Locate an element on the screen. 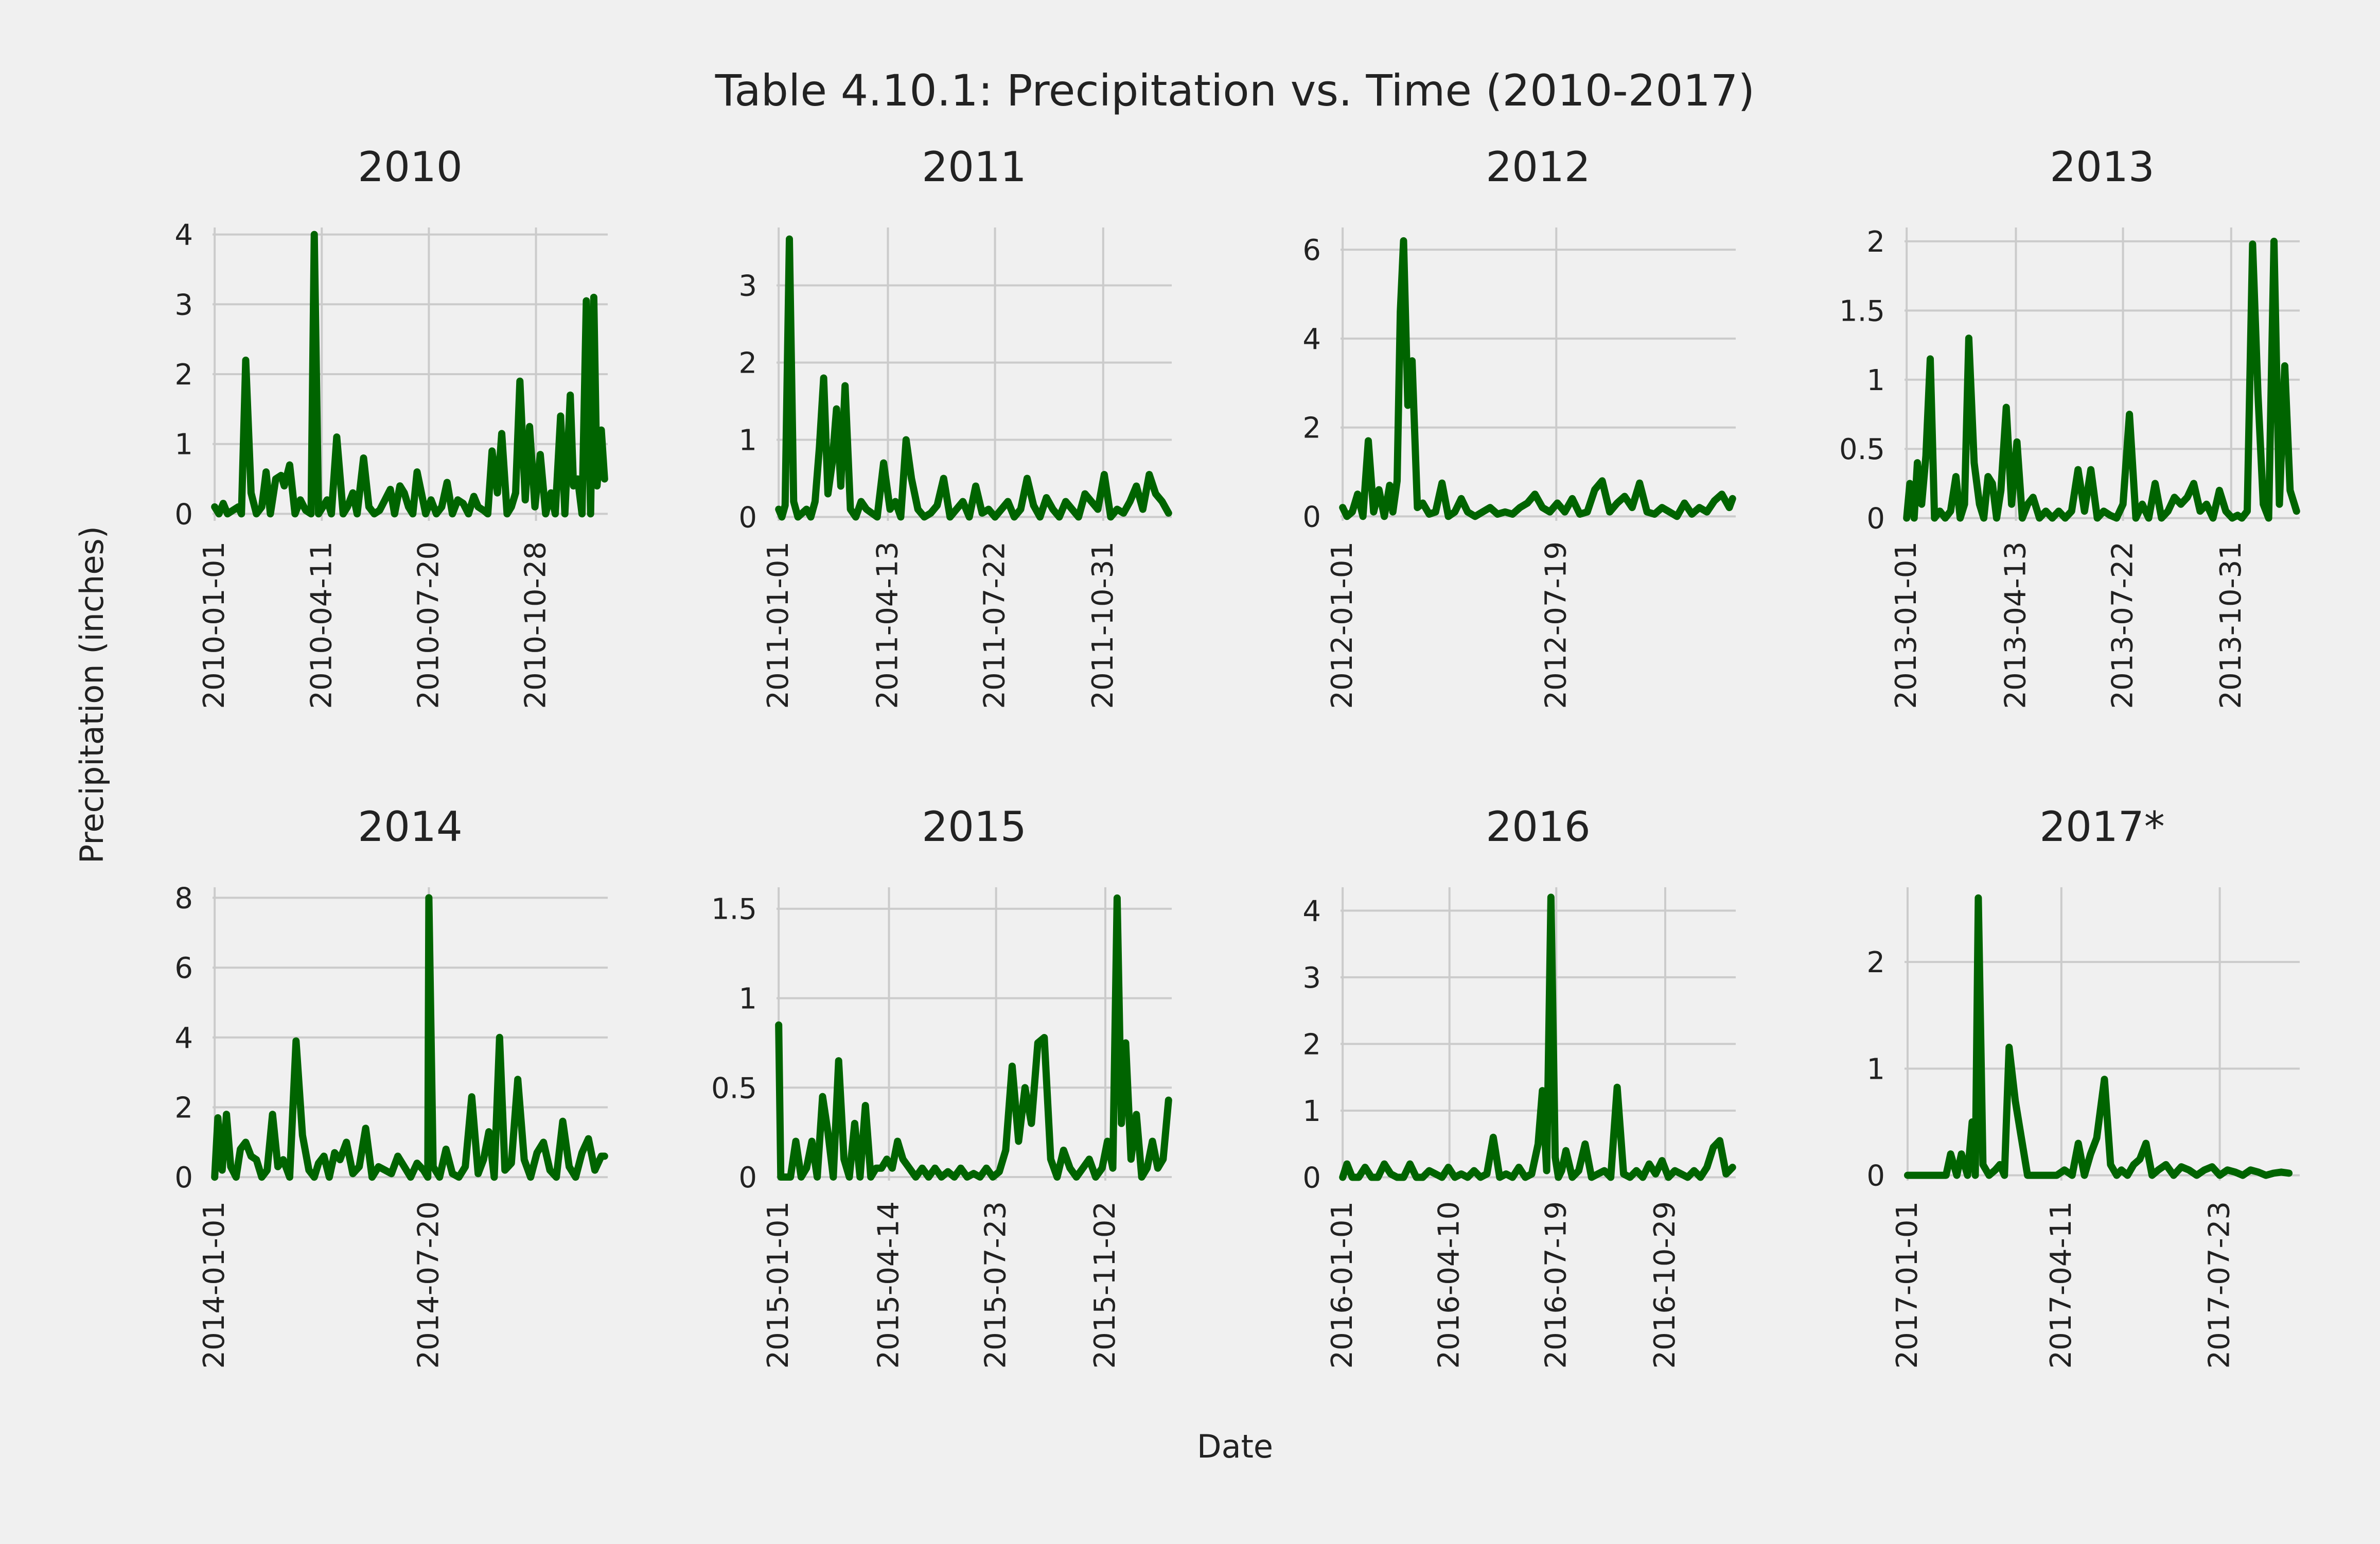  x-tick-label: 2016-10-29 is located at coordinates (1665, 1284).